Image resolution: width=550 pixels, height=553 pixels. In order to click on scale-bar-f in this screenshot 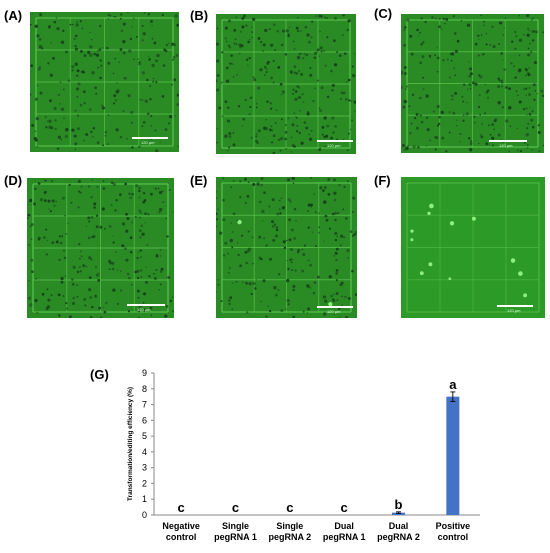, I will do `click(515, 306)`.